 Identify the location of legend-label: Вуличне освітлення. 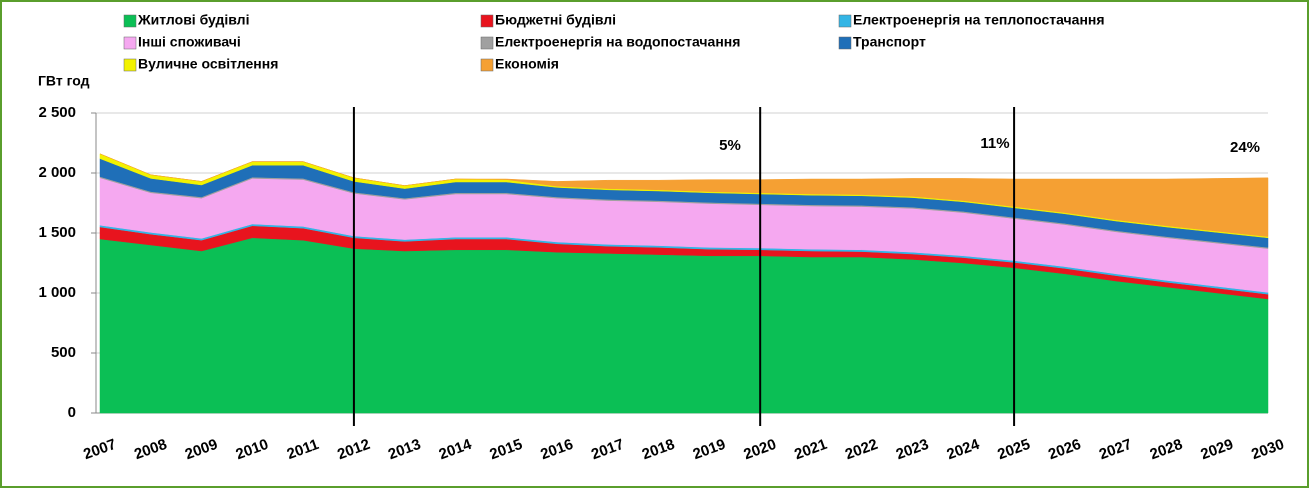
(208, 64).